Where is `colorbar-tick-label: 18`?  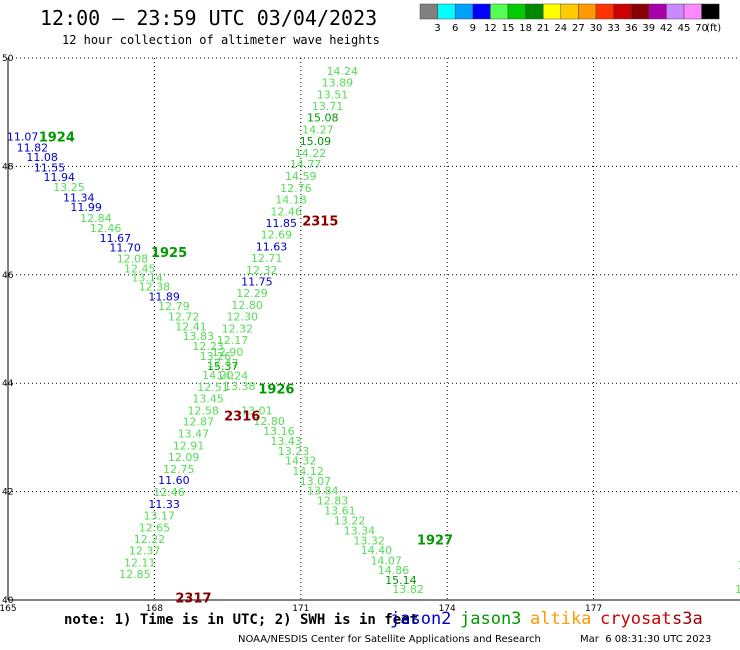 colorbar-tick-label: 18 is located at coordinates (525, 28).